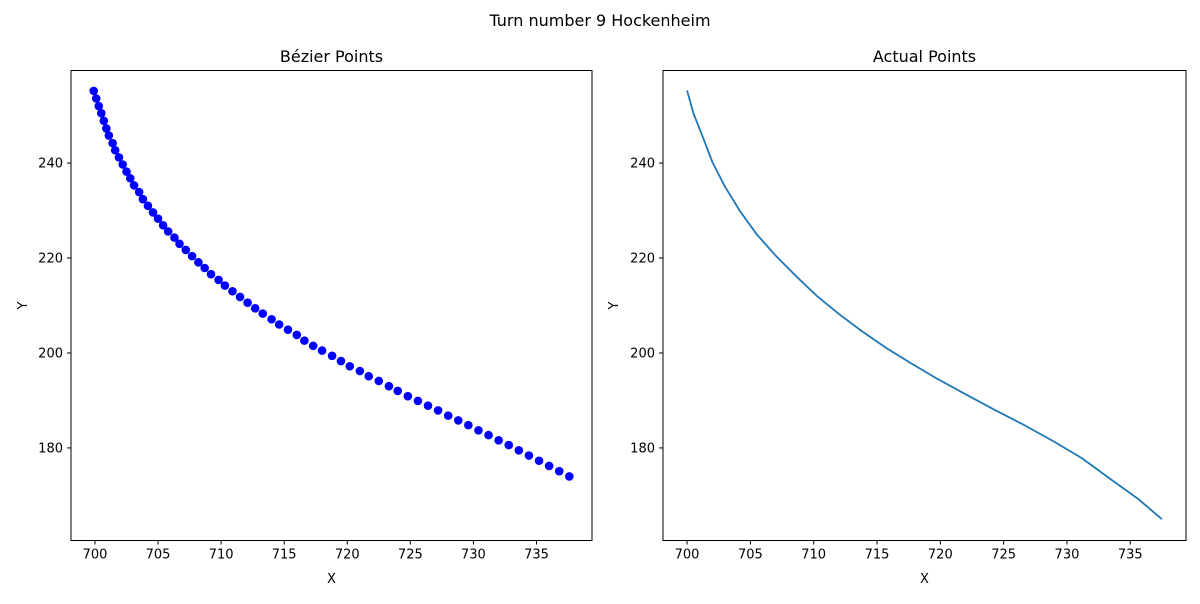  I want to click on actual-points-x-axis-label: X, so click(924, 579).